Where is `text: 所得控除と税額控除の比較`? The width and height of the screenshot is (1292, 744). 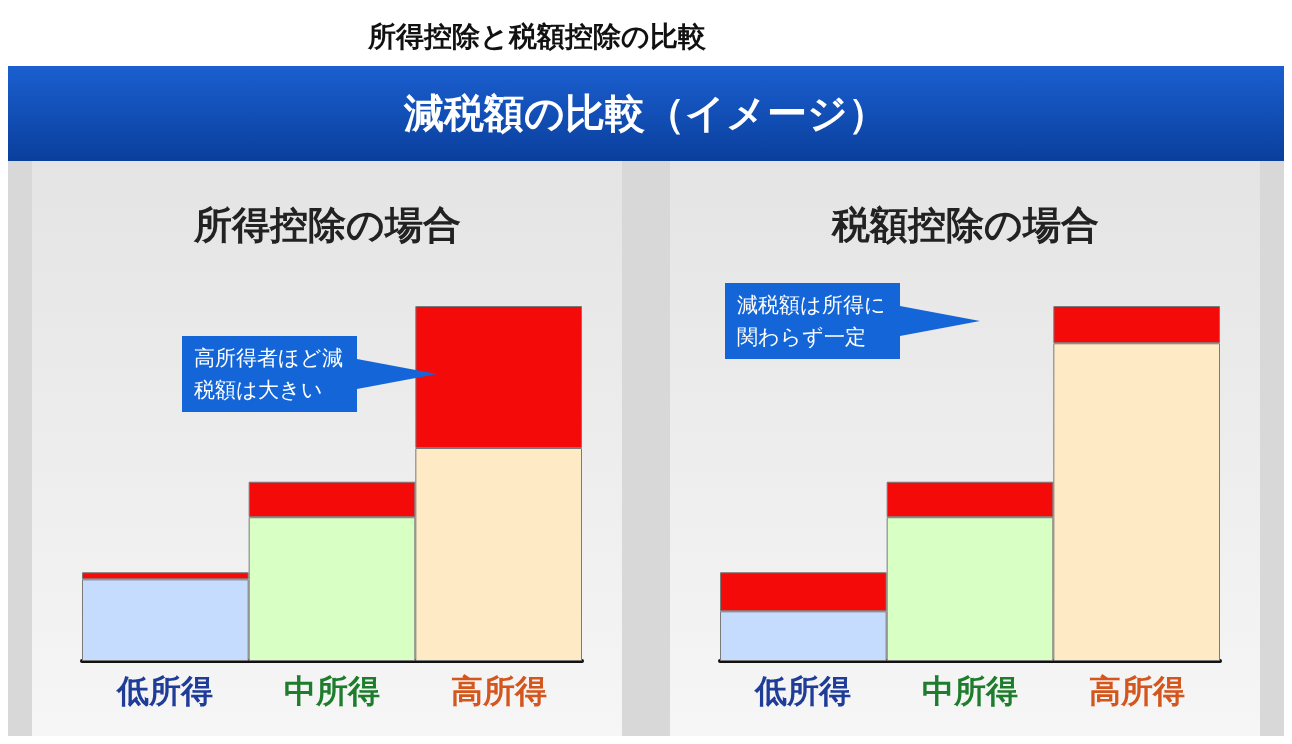 text: 所得控除と税額控除の比較 is located at coordinates (537, 37).